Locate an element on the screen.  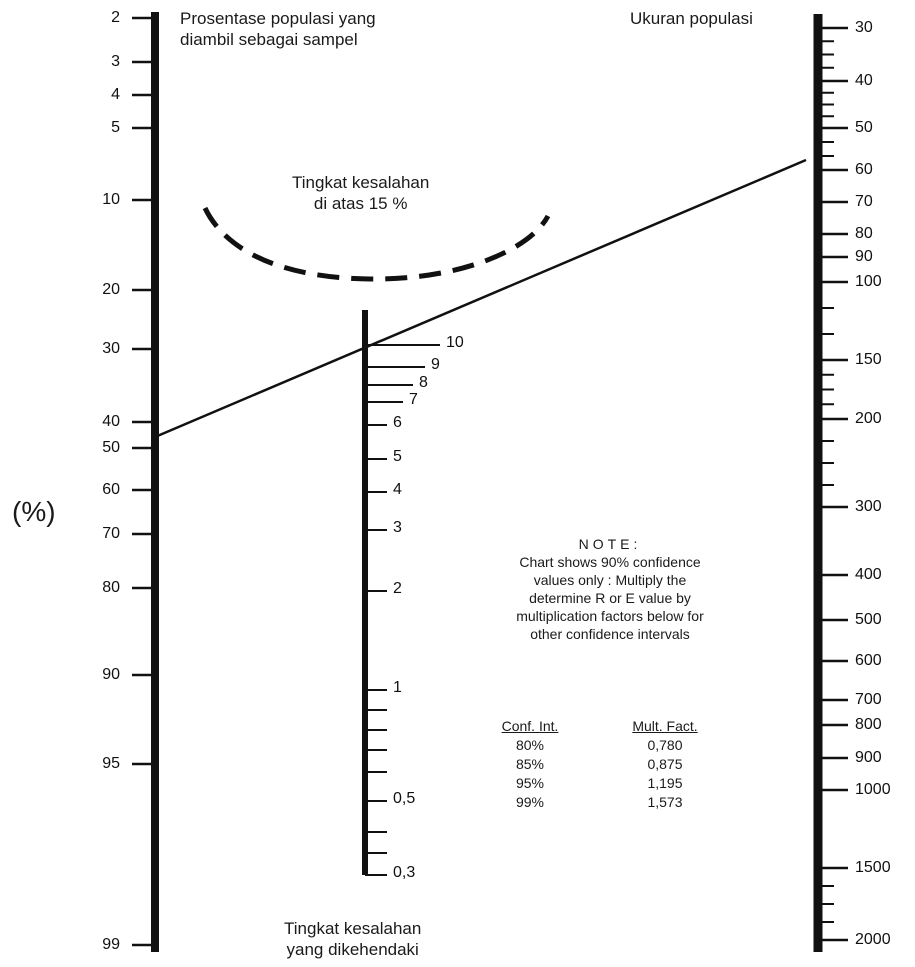
middle-axis-tick-label: 4 is located at coordinates (397, 489).